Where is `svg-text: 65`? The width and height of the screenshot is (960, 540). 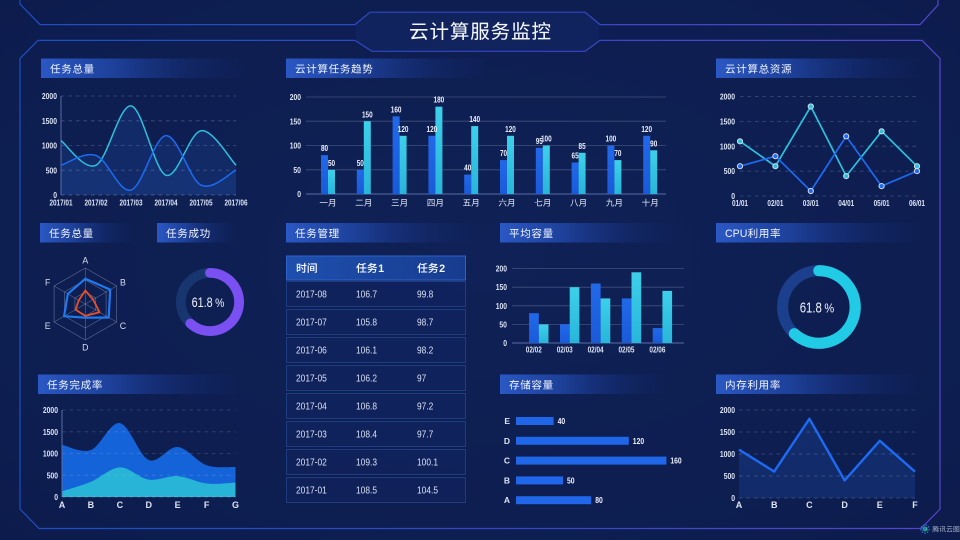 svg-text: 65 is located at coordinates (576, 155).